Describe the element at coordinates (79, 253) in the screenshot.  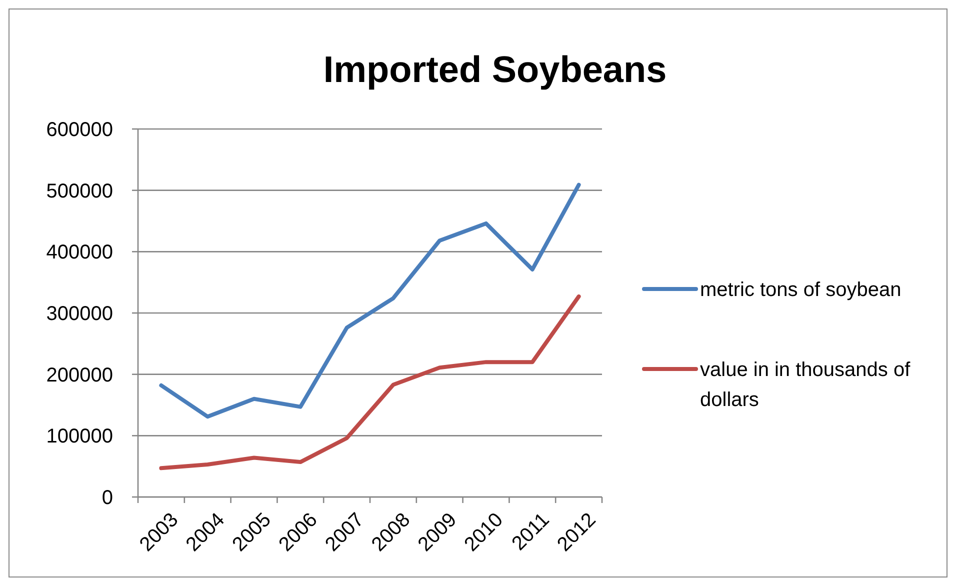
I see `y-tick-label: 400000` at that location.